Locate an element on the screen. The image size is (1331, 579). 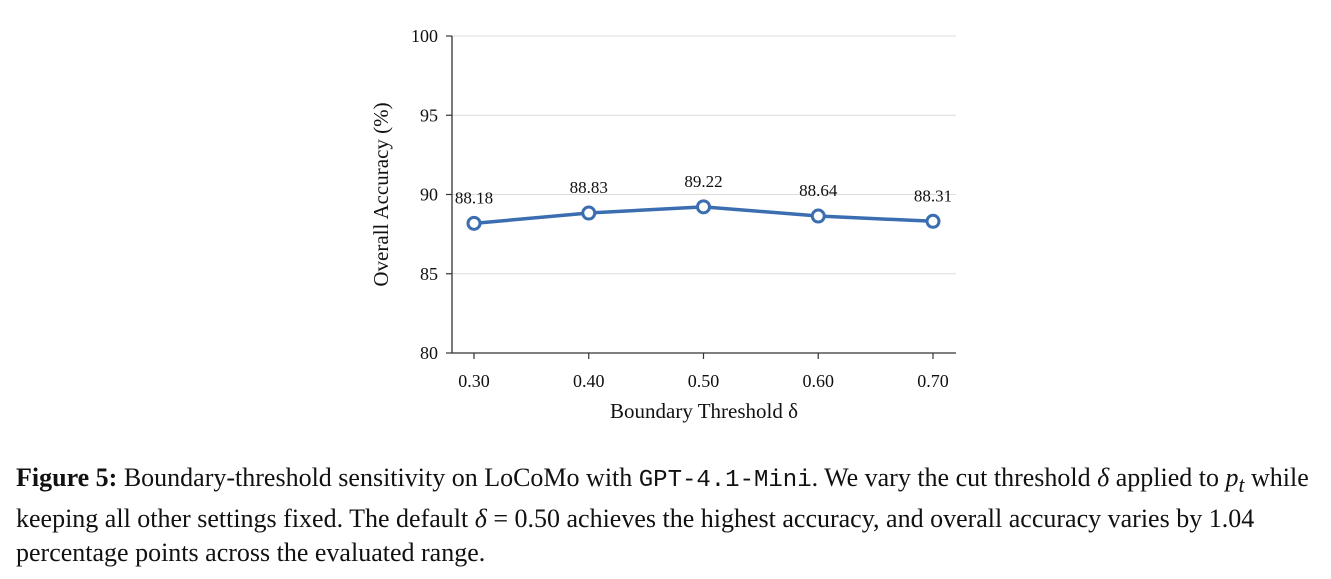
data-label-0.50: 89.22 is located at coordinates (703, 181).